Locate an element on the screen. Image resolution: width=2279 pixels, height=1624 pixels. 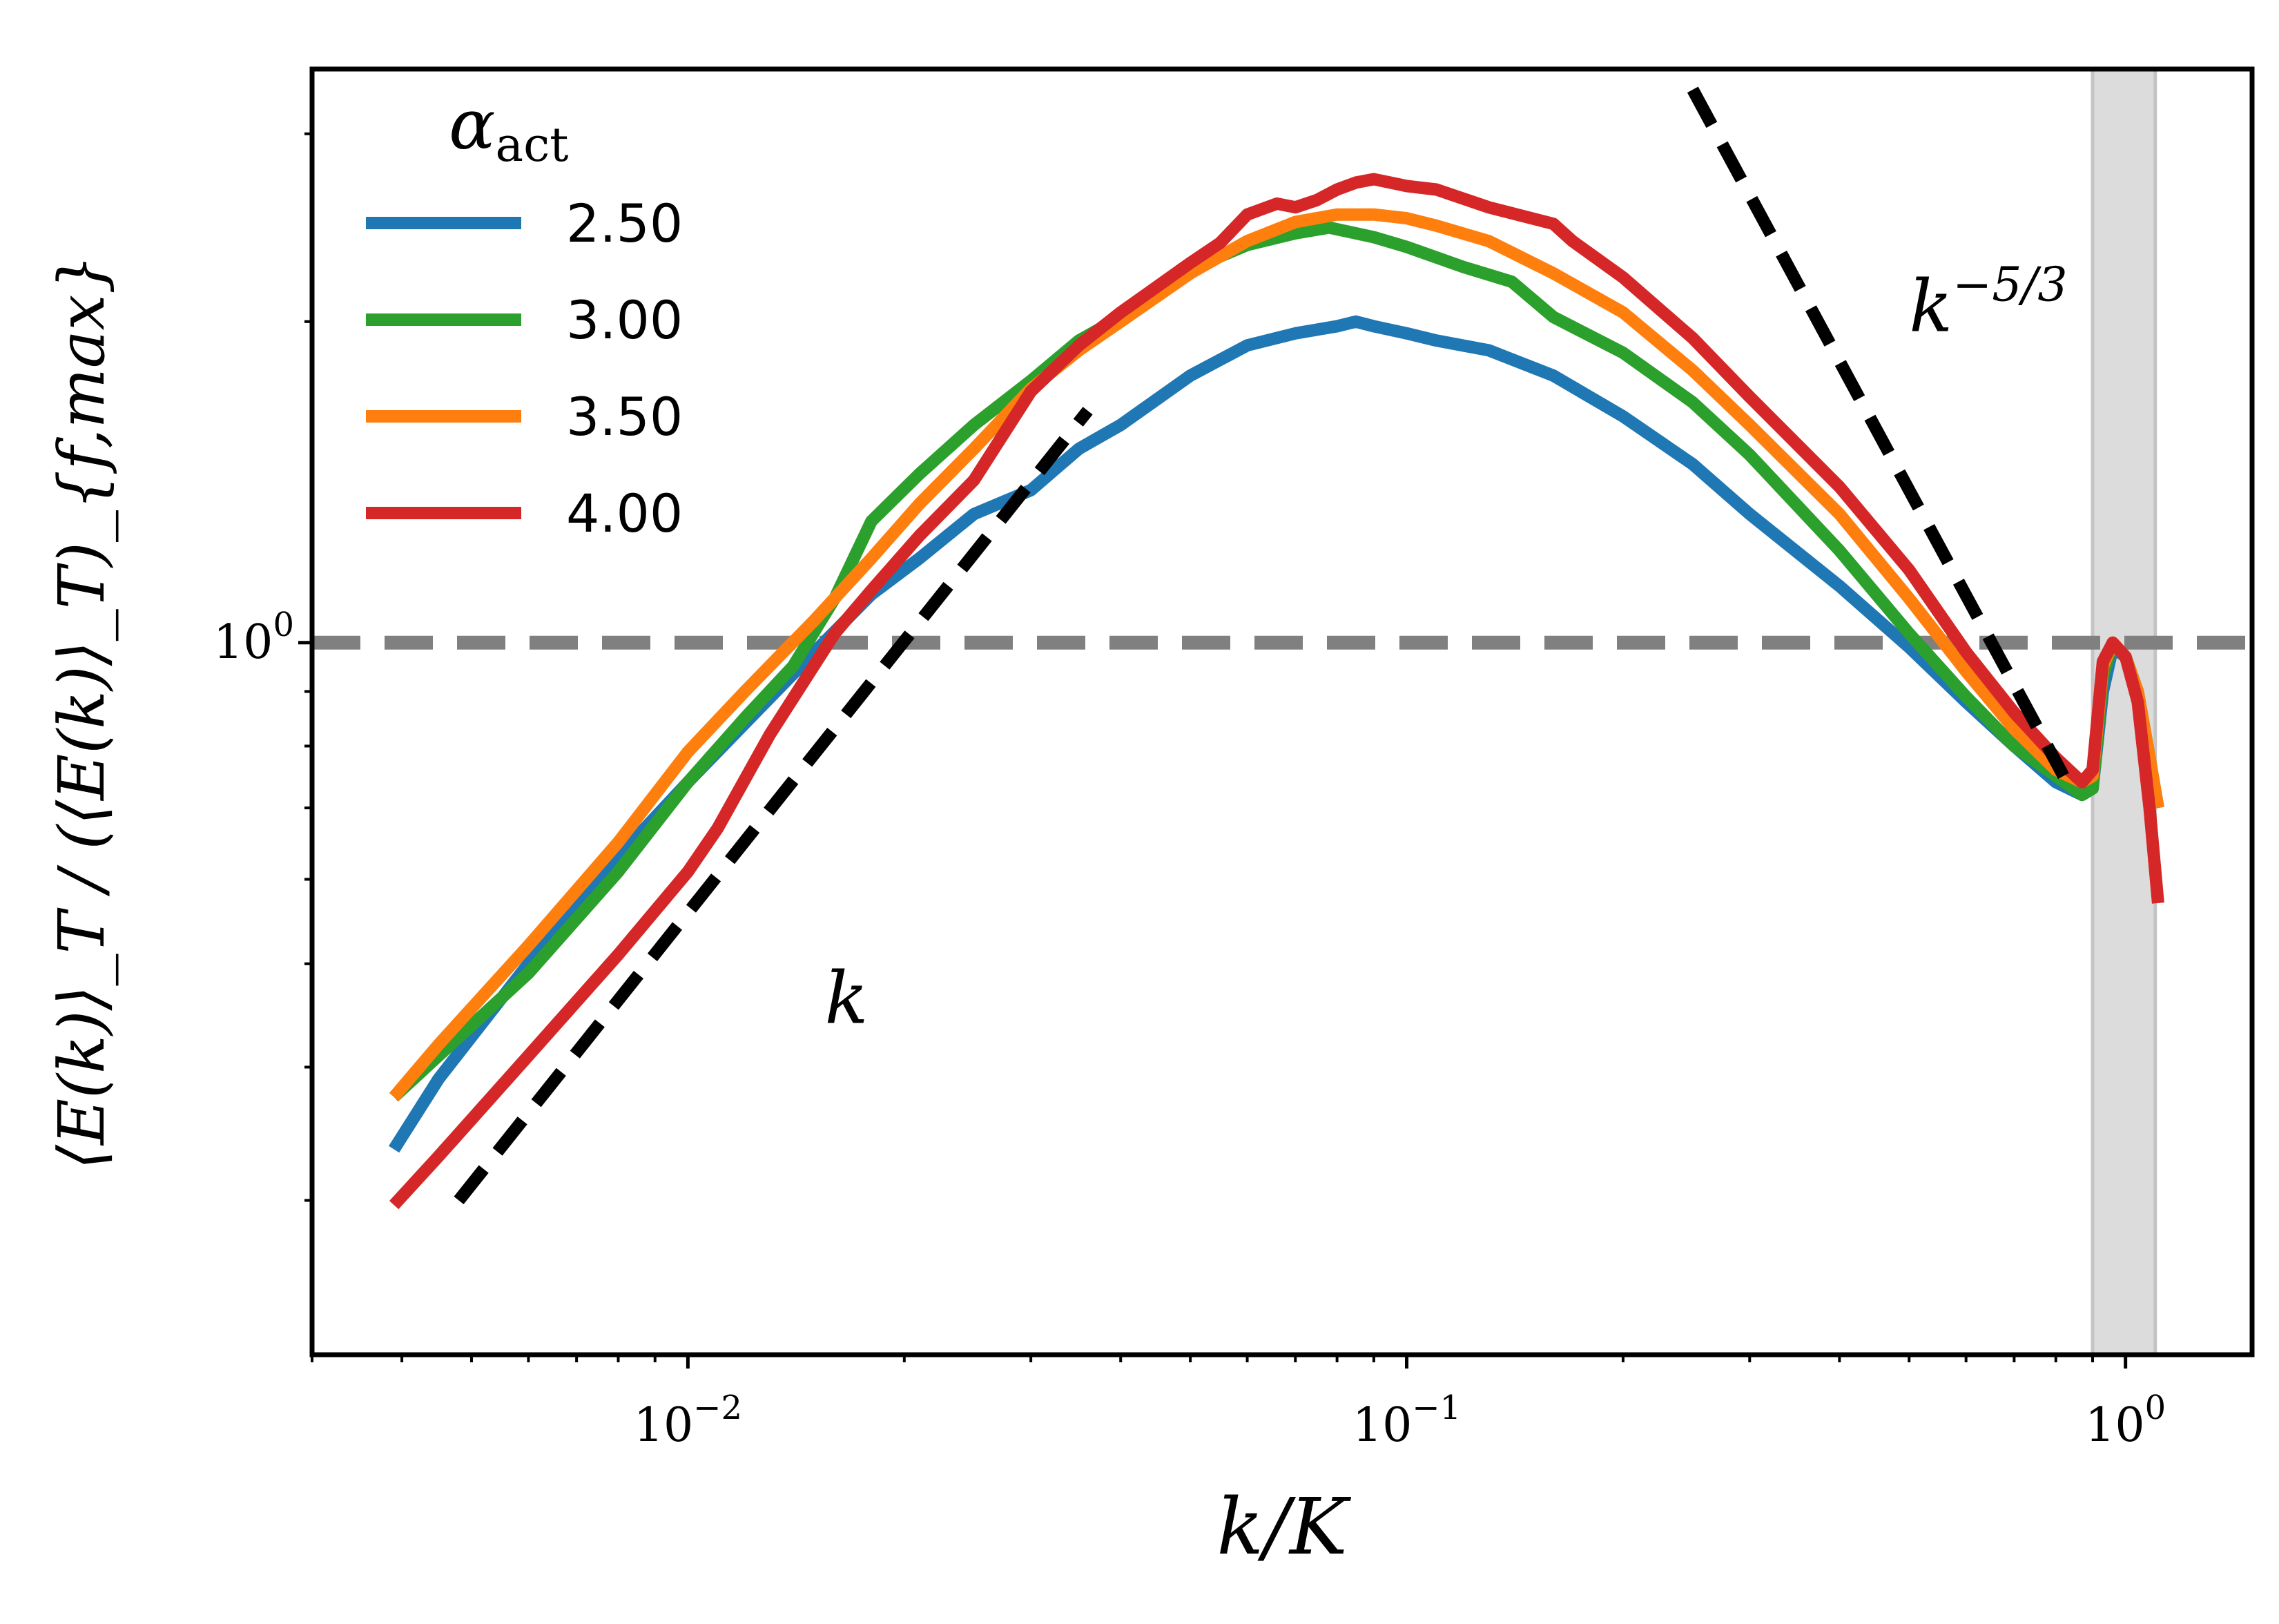
legend-label-2.50: 2.50 is located at coordinates (625, 223).